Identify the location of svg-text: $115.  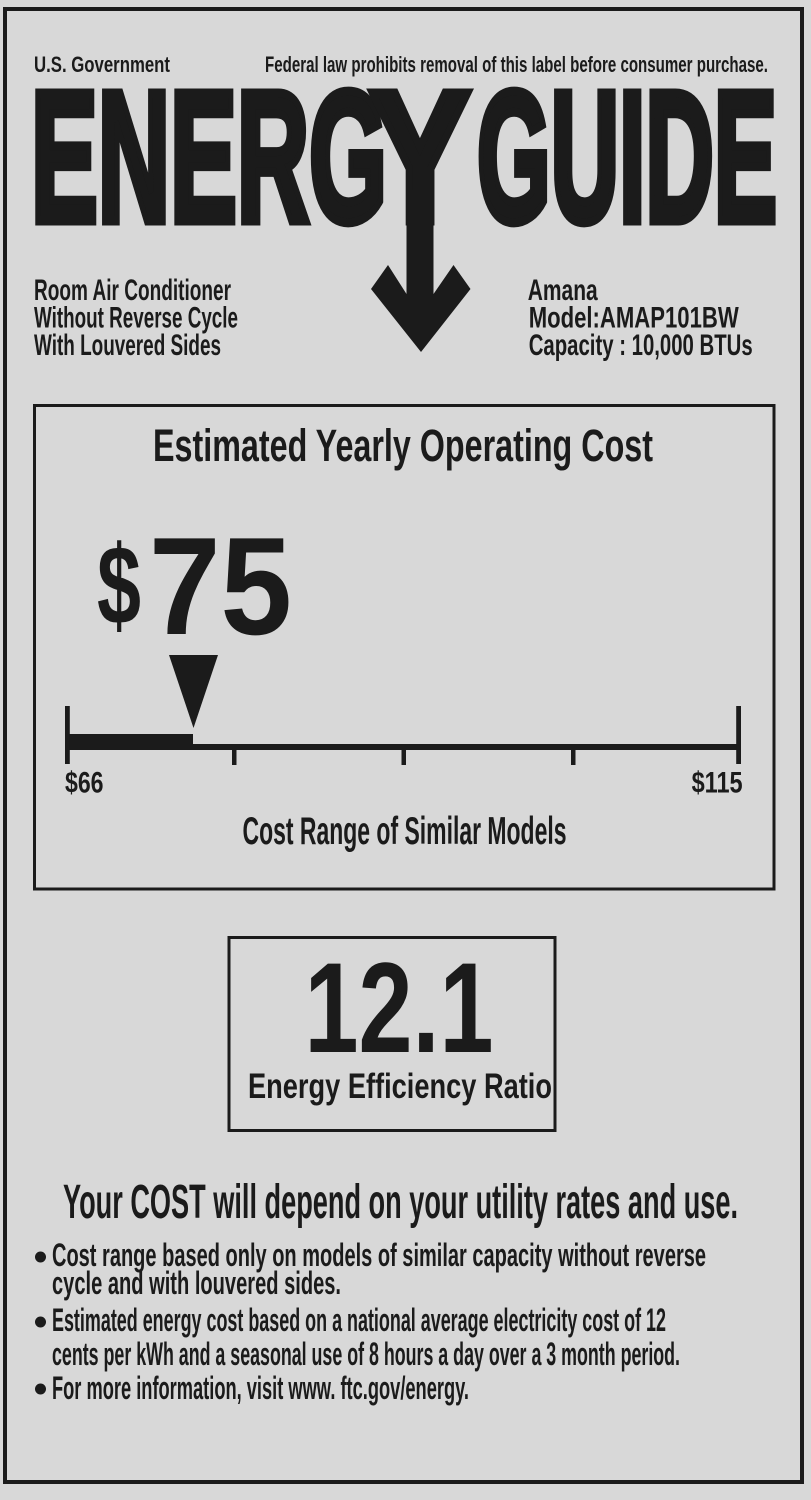
(717, 783).